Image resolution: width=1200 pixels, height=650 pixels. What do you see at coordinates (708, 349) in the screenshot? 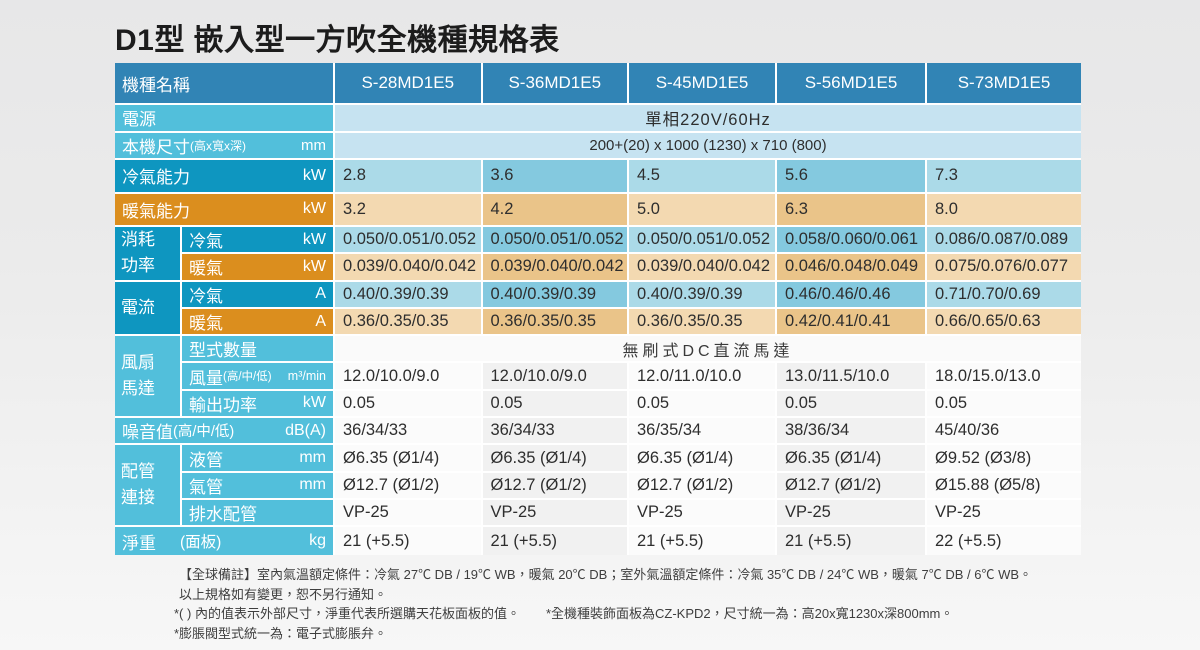
I see `motor-type-value: 無刷式DC直流馬達` at bounding box center [708, 349].